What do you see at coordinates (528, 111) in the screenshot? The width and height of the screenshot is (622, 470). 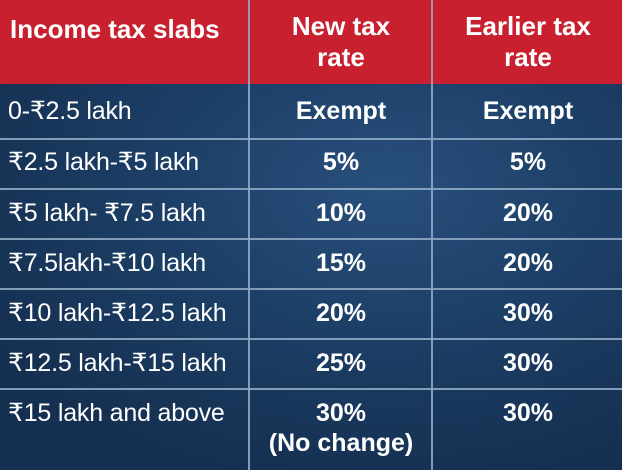 I see `earlier-rate-cell: Exempt` at bounding box center [528, 111].